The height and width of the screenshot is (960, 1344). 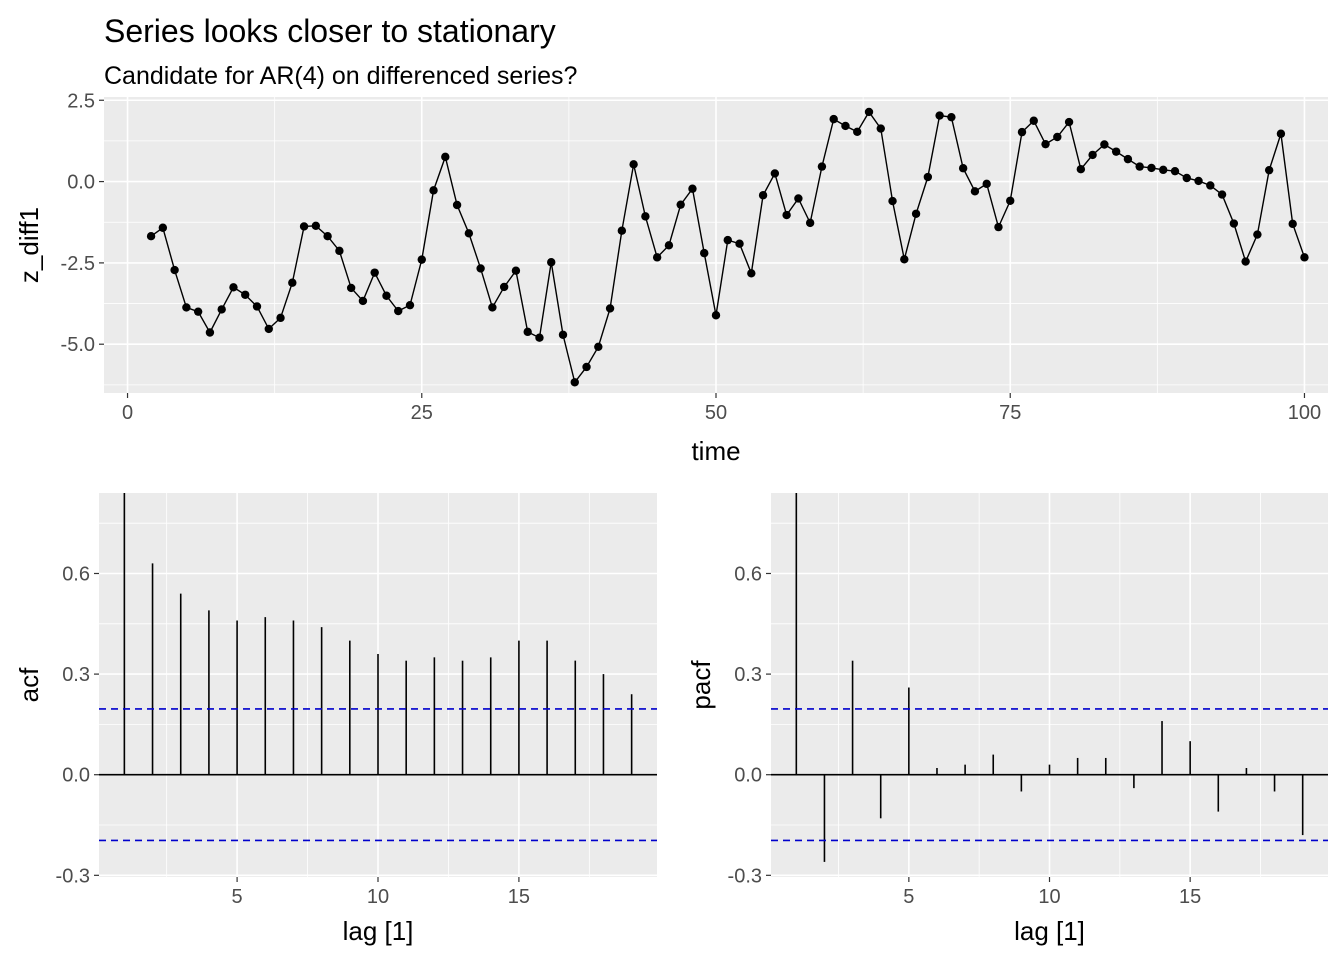 I want to click on y-axis-title: acf, so click(x=29, y=684).